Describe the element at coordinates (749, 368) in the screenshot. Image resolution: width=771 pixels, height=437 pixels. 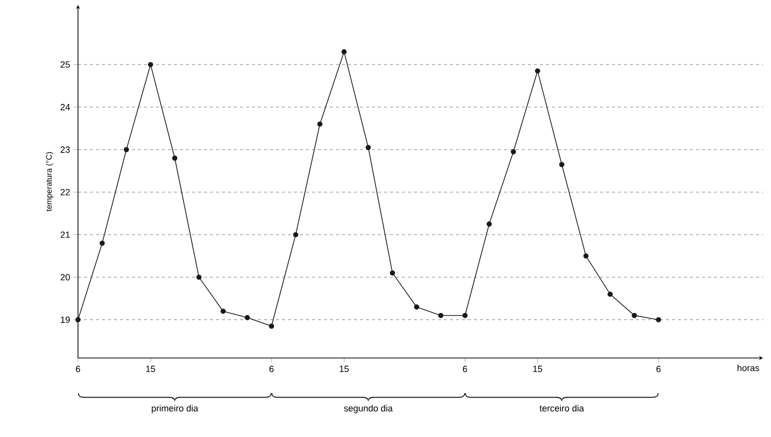
I see `text: horas` at that location.